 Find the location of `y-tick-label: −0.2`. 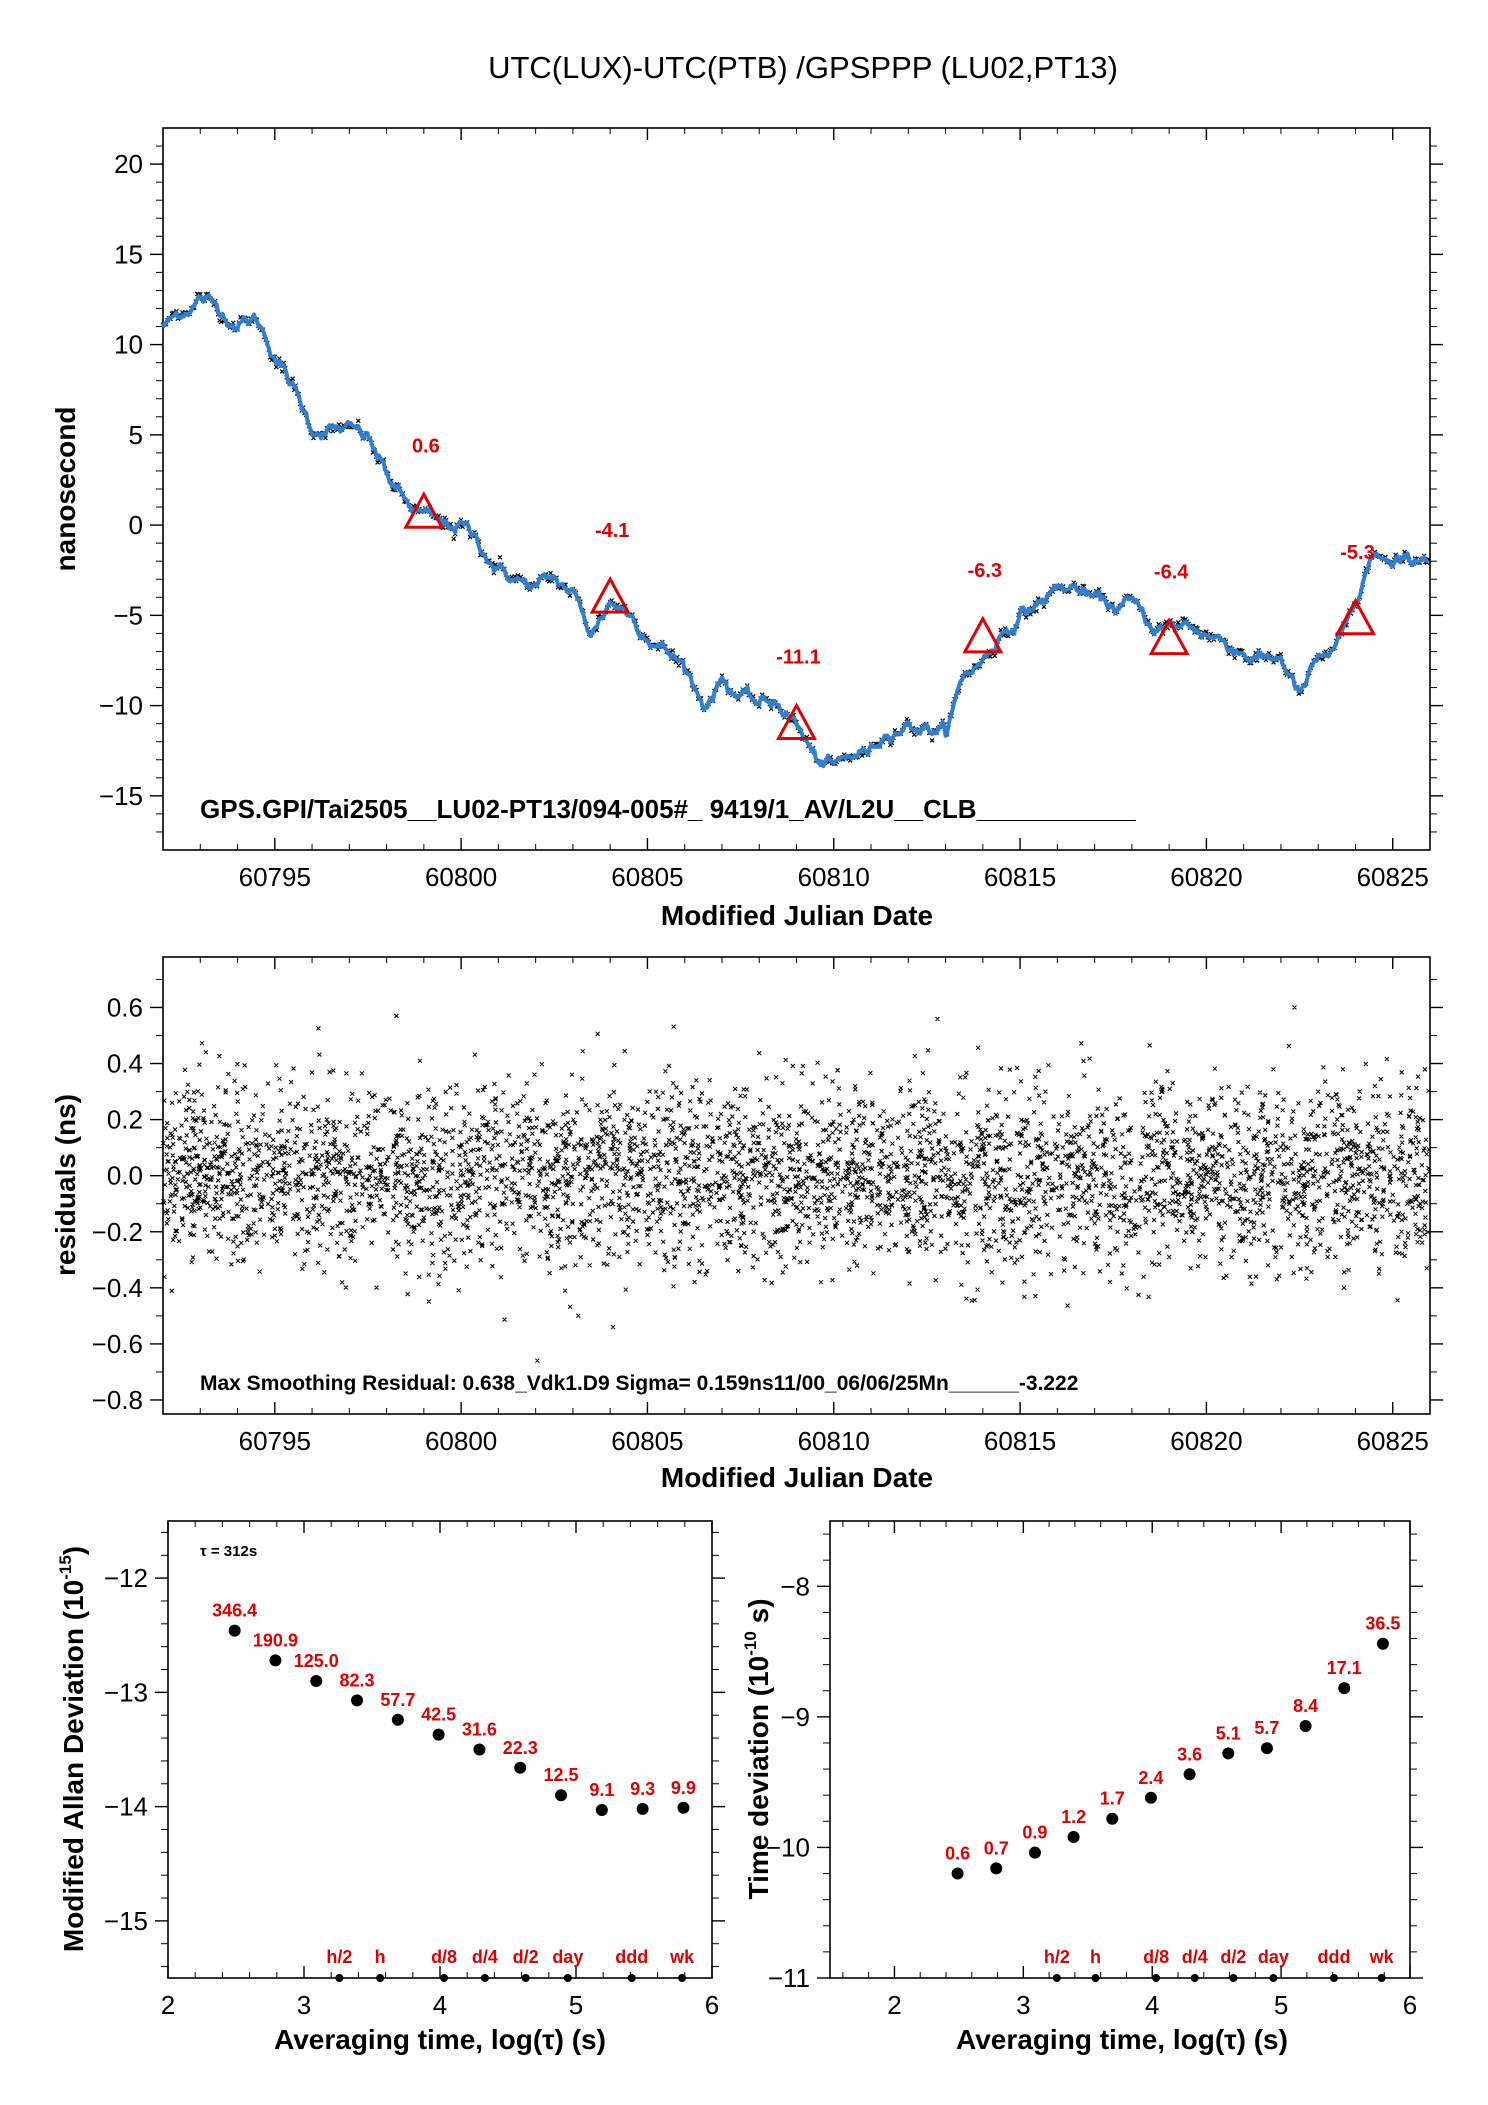

y-tick-label: −0.2 is located at coordinates (117, 1232).